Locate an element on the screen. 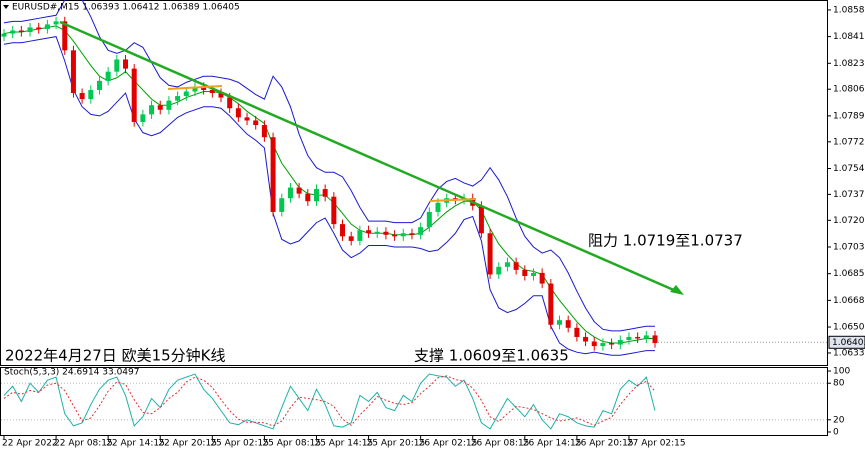 Image resolution: width=865 pixels, height=450 pixels. y-tick-label: 1.07030 is located at coordinates (849, 247).